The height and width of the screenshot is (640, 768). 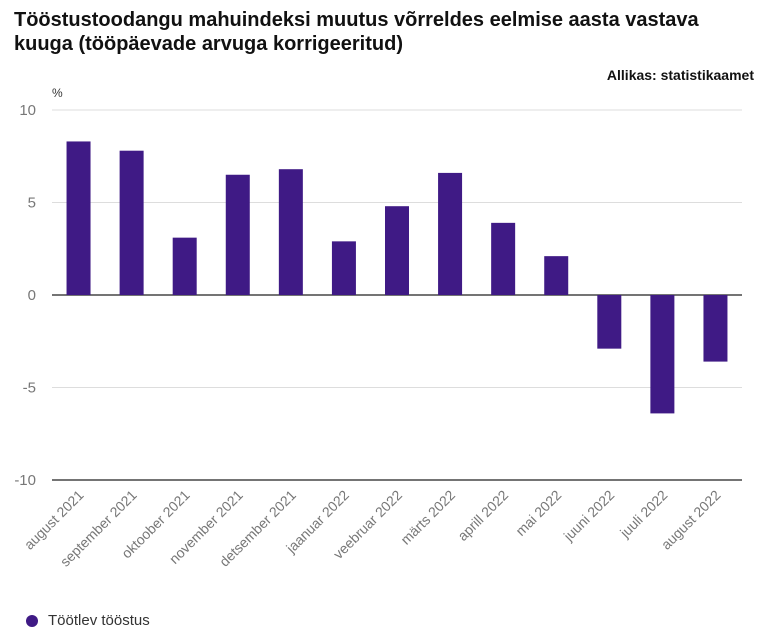 I want to click on y-tick-label: 10, so click(x=27, y=110).